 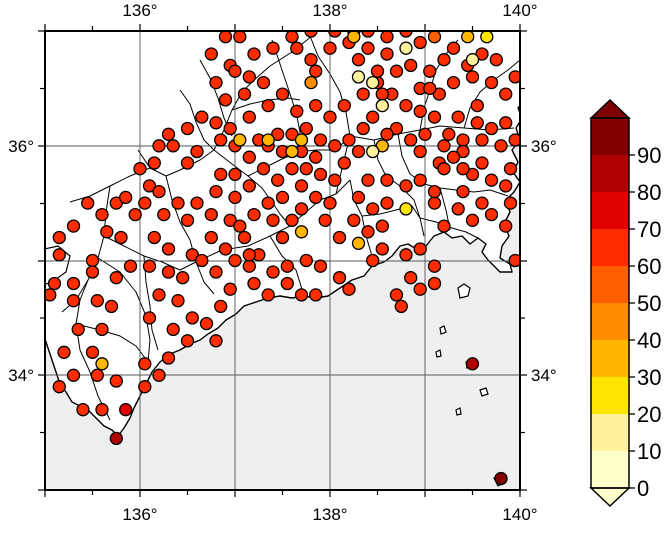 I want to click on lon-label-top-140: 140°, so click(x=519, y=10).